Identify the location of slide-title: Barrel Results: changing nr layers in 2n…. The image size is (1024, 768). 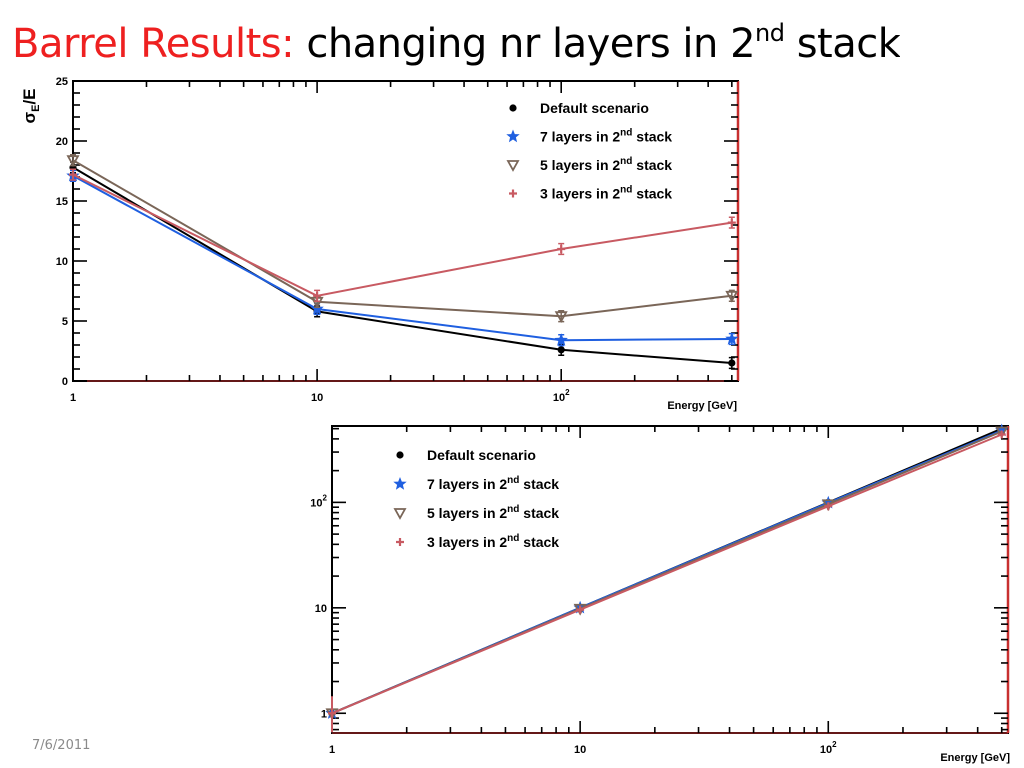
(456, 42).